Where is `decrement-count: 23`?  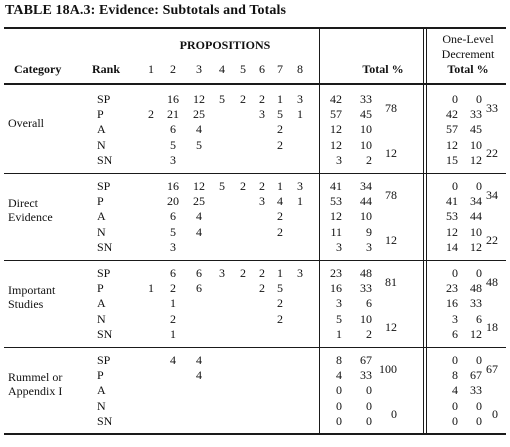 decrement-count: 23 is located at coordinates (452, 288).